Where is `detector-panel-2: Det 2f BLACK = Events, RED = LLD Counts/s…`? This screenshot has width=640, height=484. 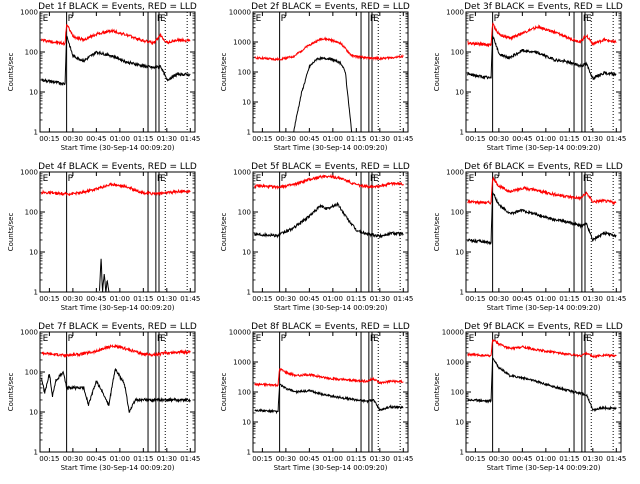 detector-panel-2: Det 2f BLACK = Events, RED = LLD Counts/s… is located at coordinates (316, 77).